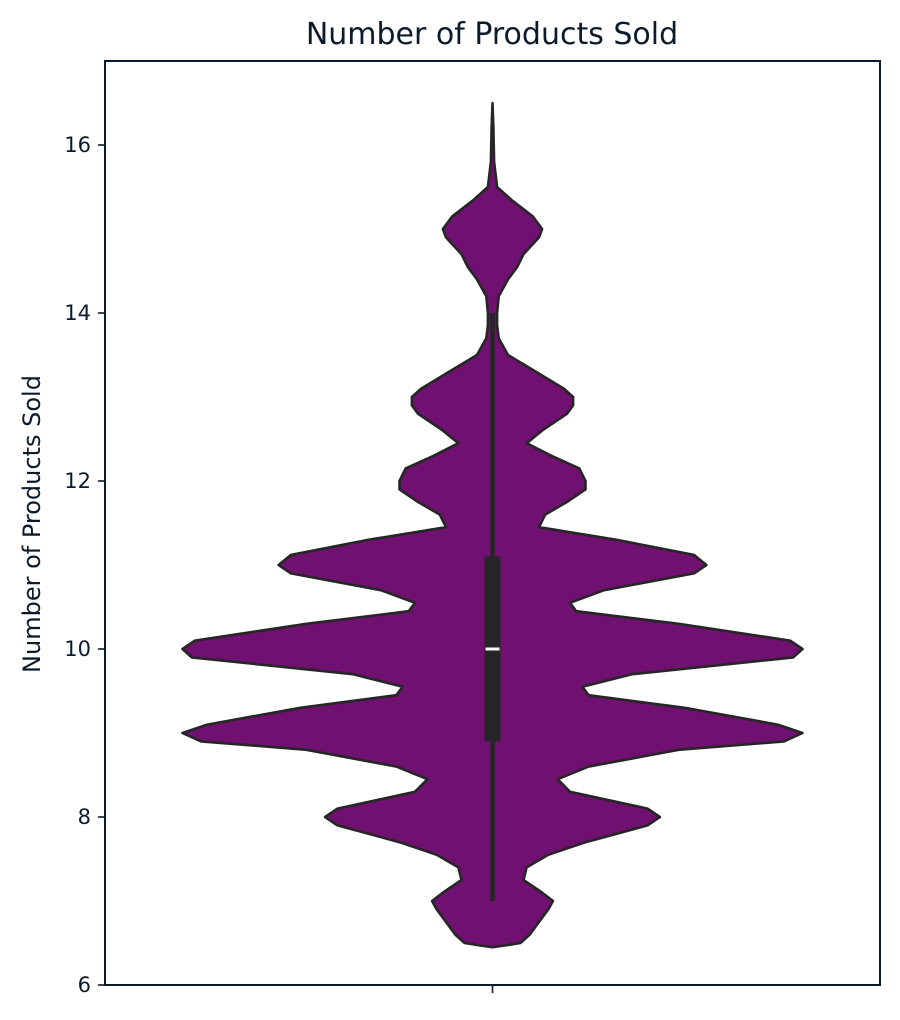 This screenshot has width=900, height=1020. Describe the element at coordinates (32, 524) in the screenshot. I see `y-axis-label: Number of Products Sold` at that location.